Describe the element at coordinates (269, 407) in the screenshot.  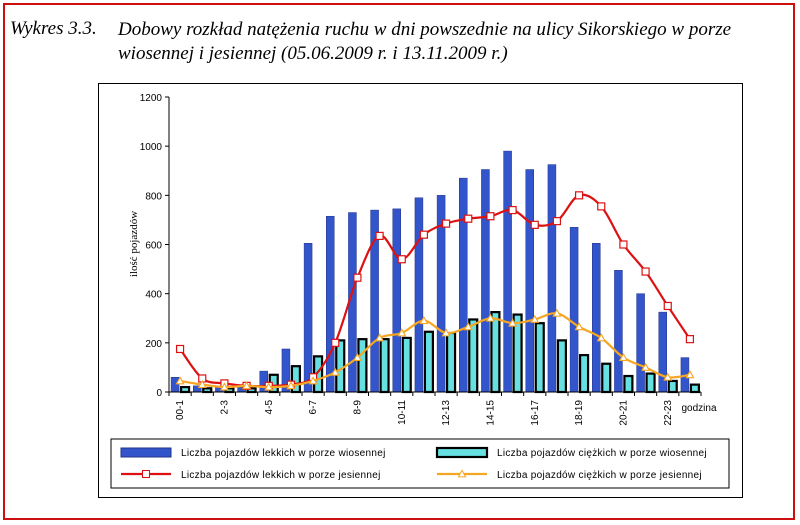
I see `x-tick-label: 4-5` at that location.